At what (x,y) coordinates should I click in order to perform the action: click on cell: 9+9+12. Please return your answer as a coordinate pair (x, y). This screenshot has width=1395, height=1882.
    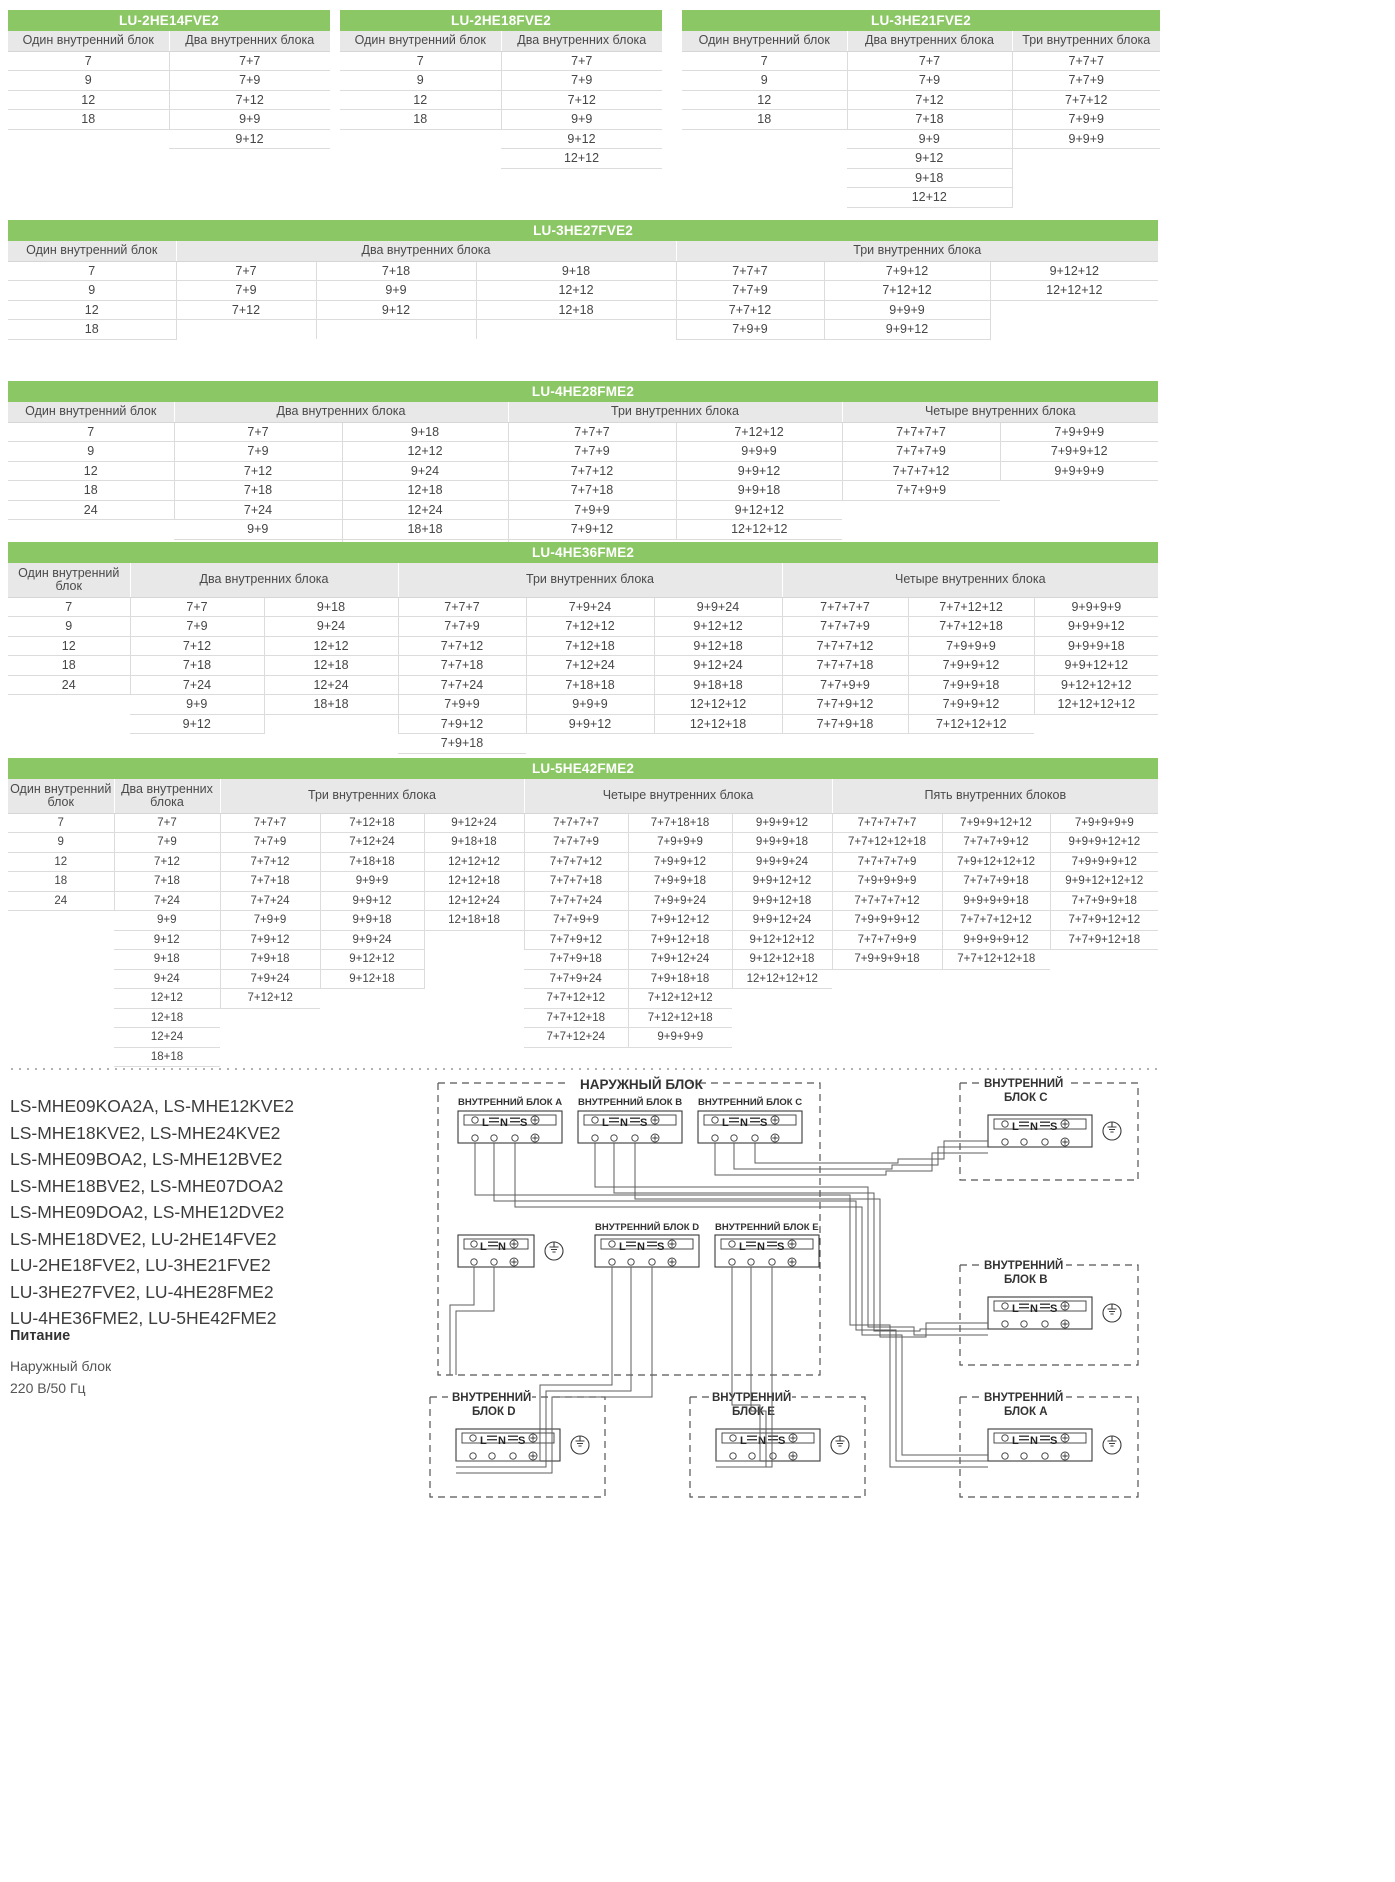
    Looking at the image, I should click on (907, 329).